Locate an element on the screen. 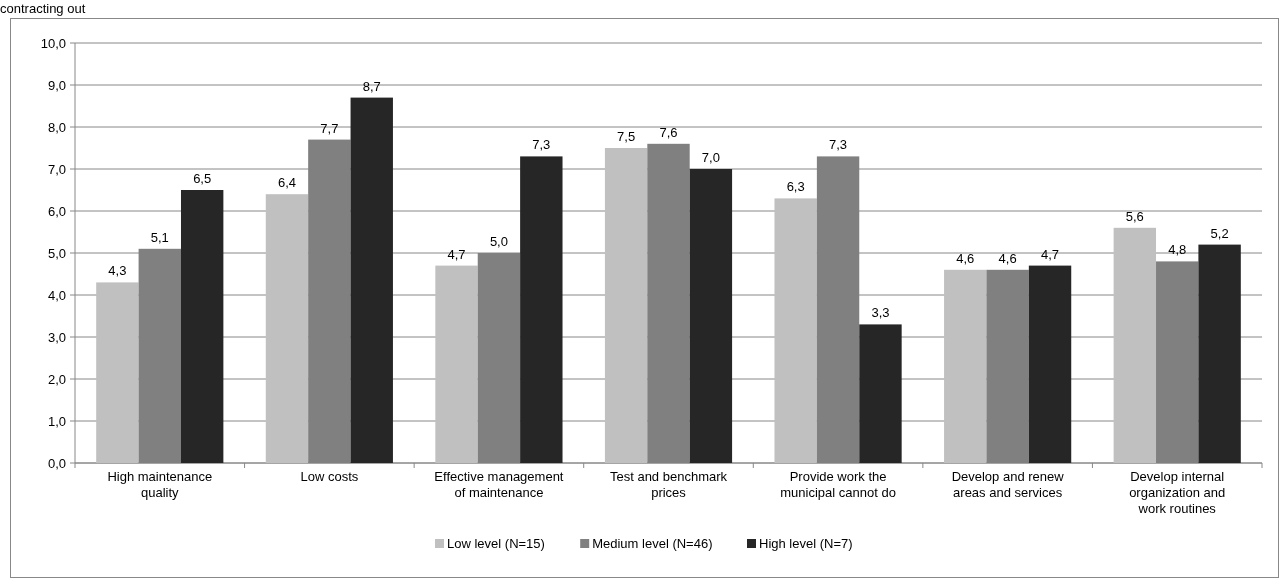 This screenshot has height=578, width=1279. y-tick-label: 8,0 is located at coordinates (56, 127).